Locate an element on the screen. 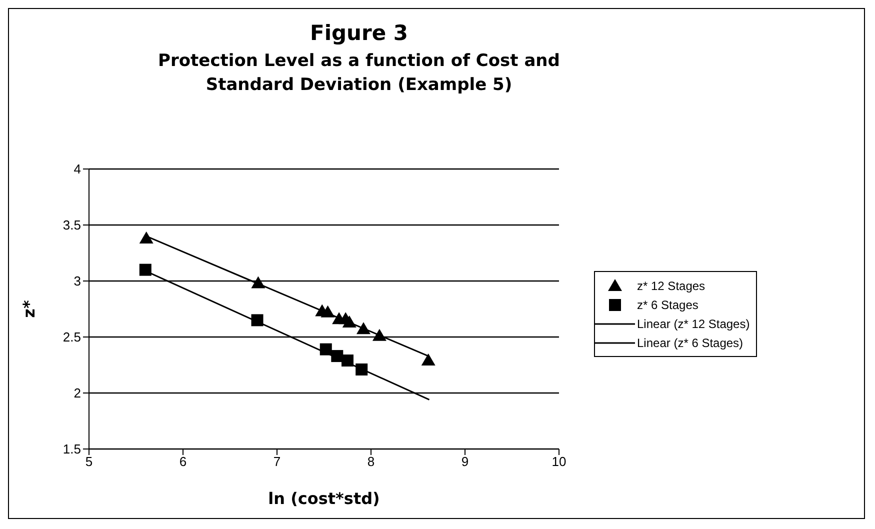 The image size is (875, 529). x-tick-label: 10 is located at coordinates (559, 462).